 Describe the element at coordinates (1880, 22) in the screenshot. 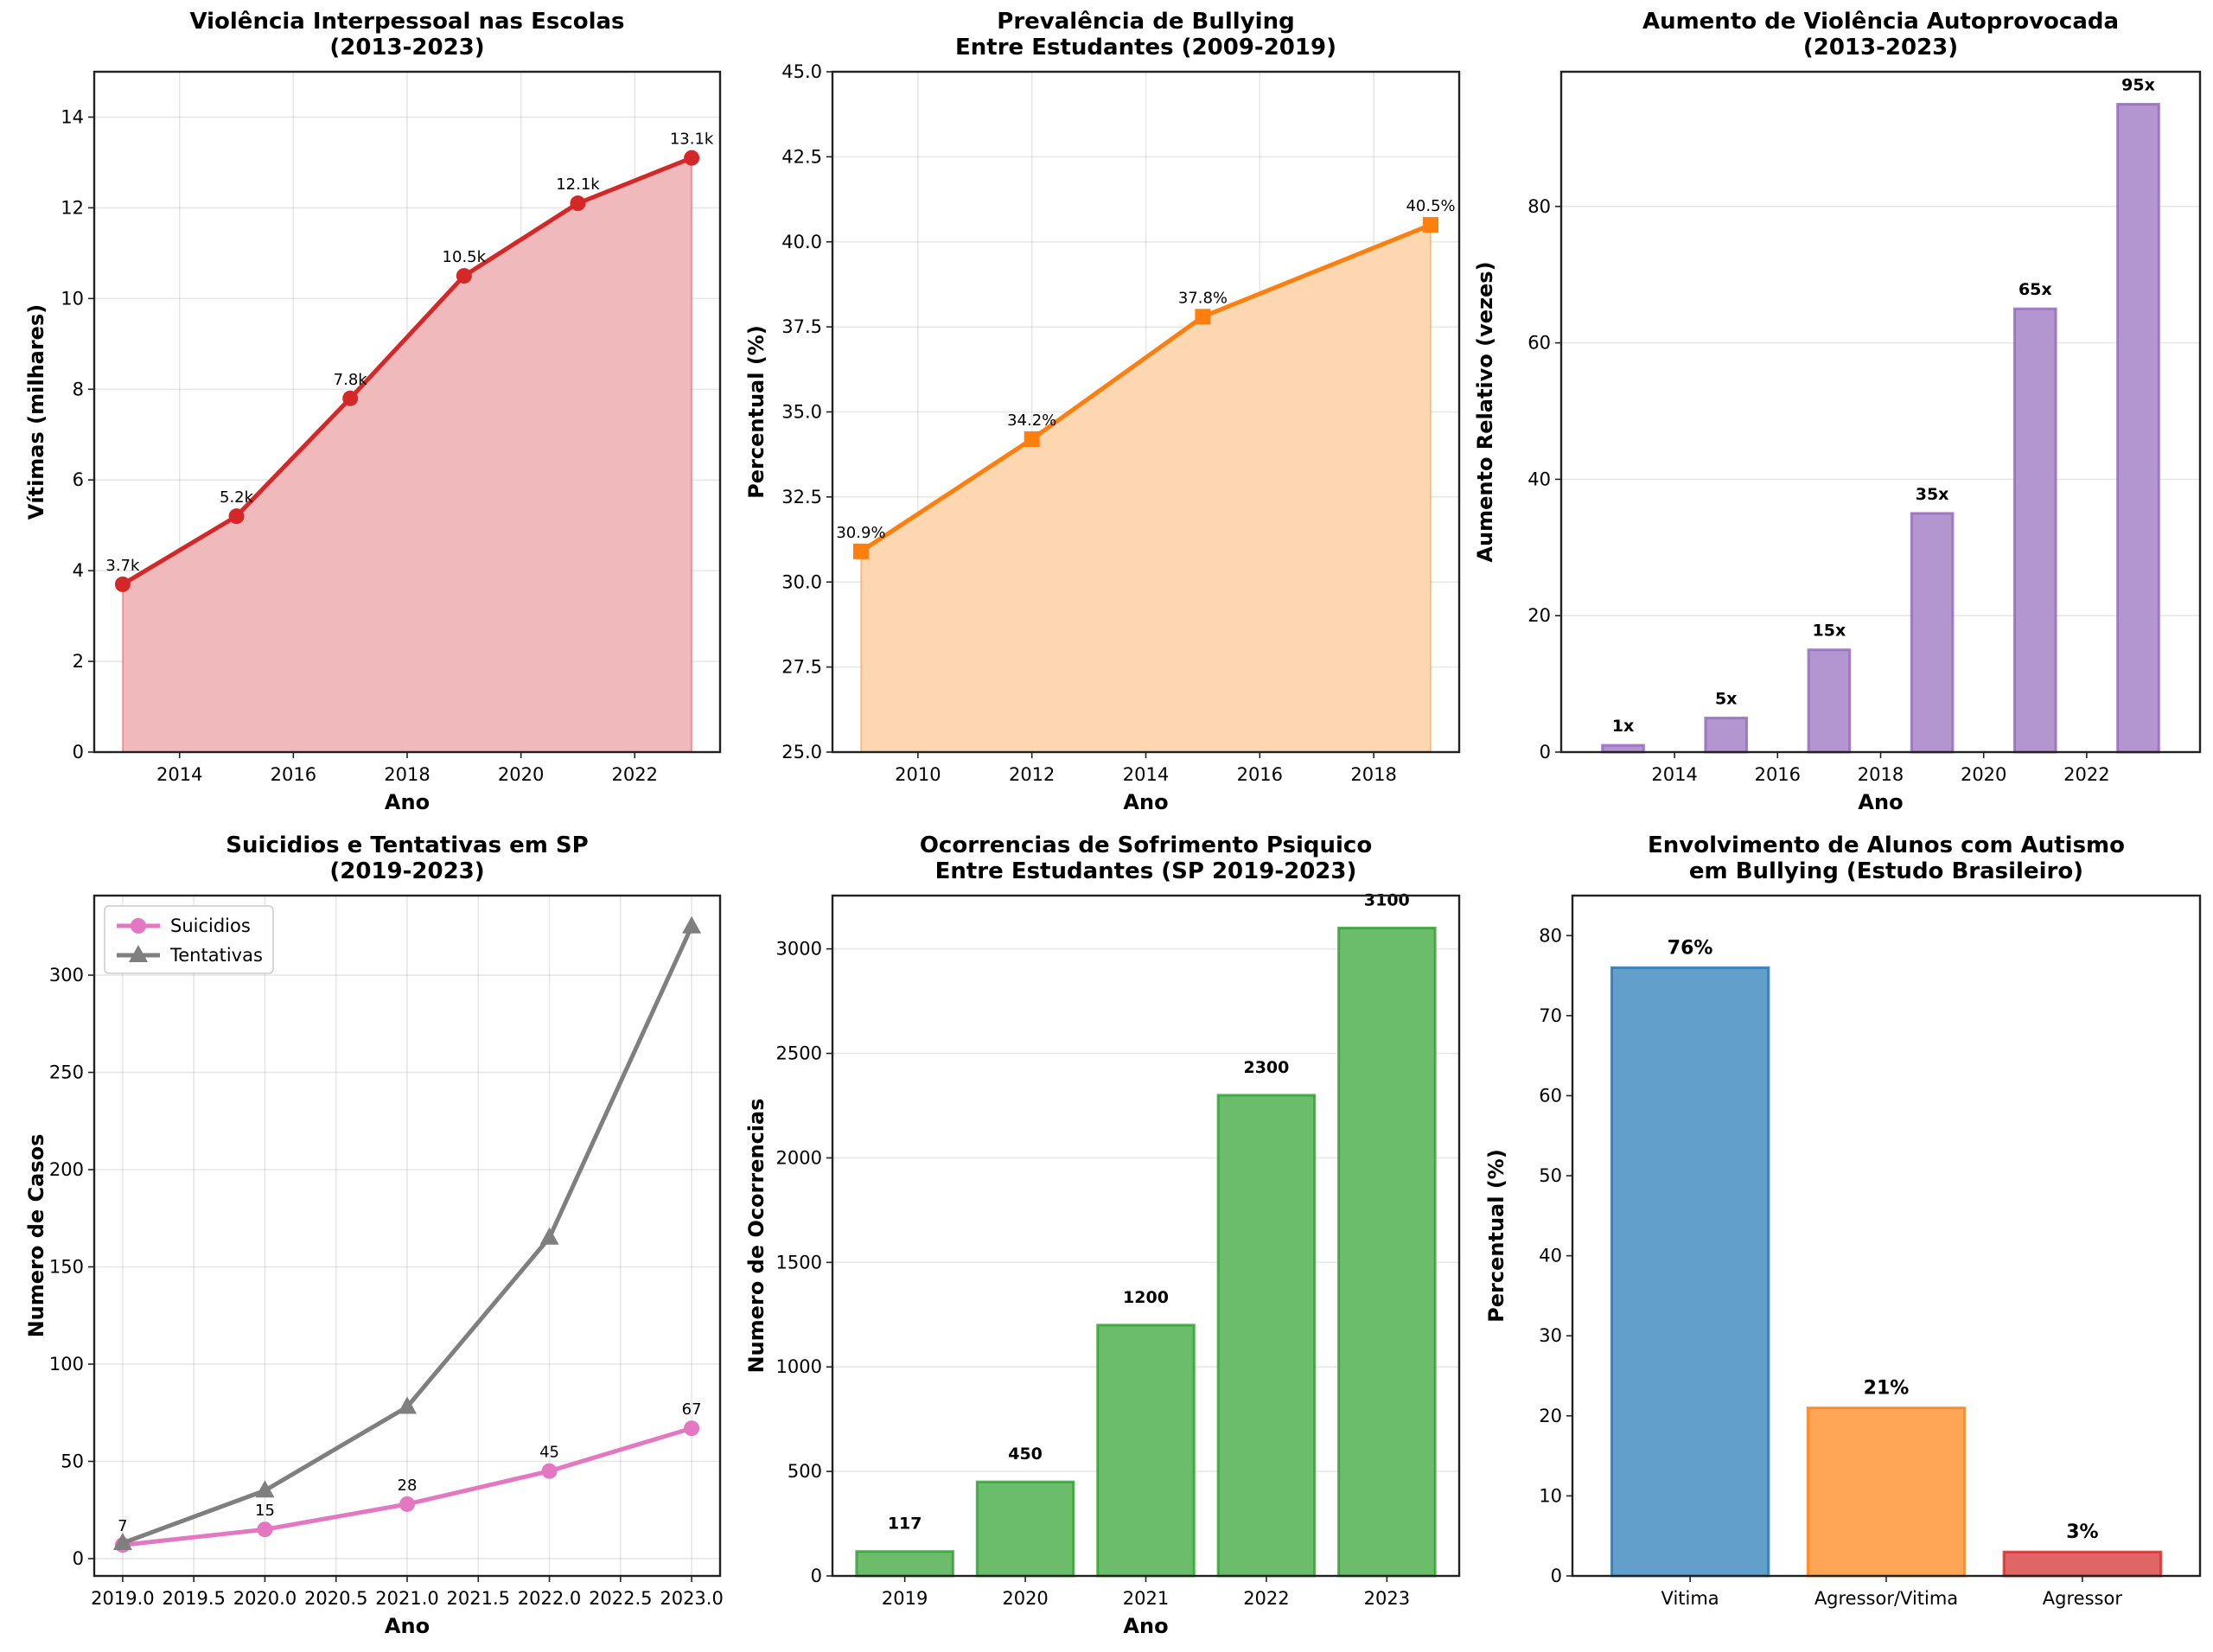

I see `chart-title: Aumento de Violência Autoprovocada` at that location.